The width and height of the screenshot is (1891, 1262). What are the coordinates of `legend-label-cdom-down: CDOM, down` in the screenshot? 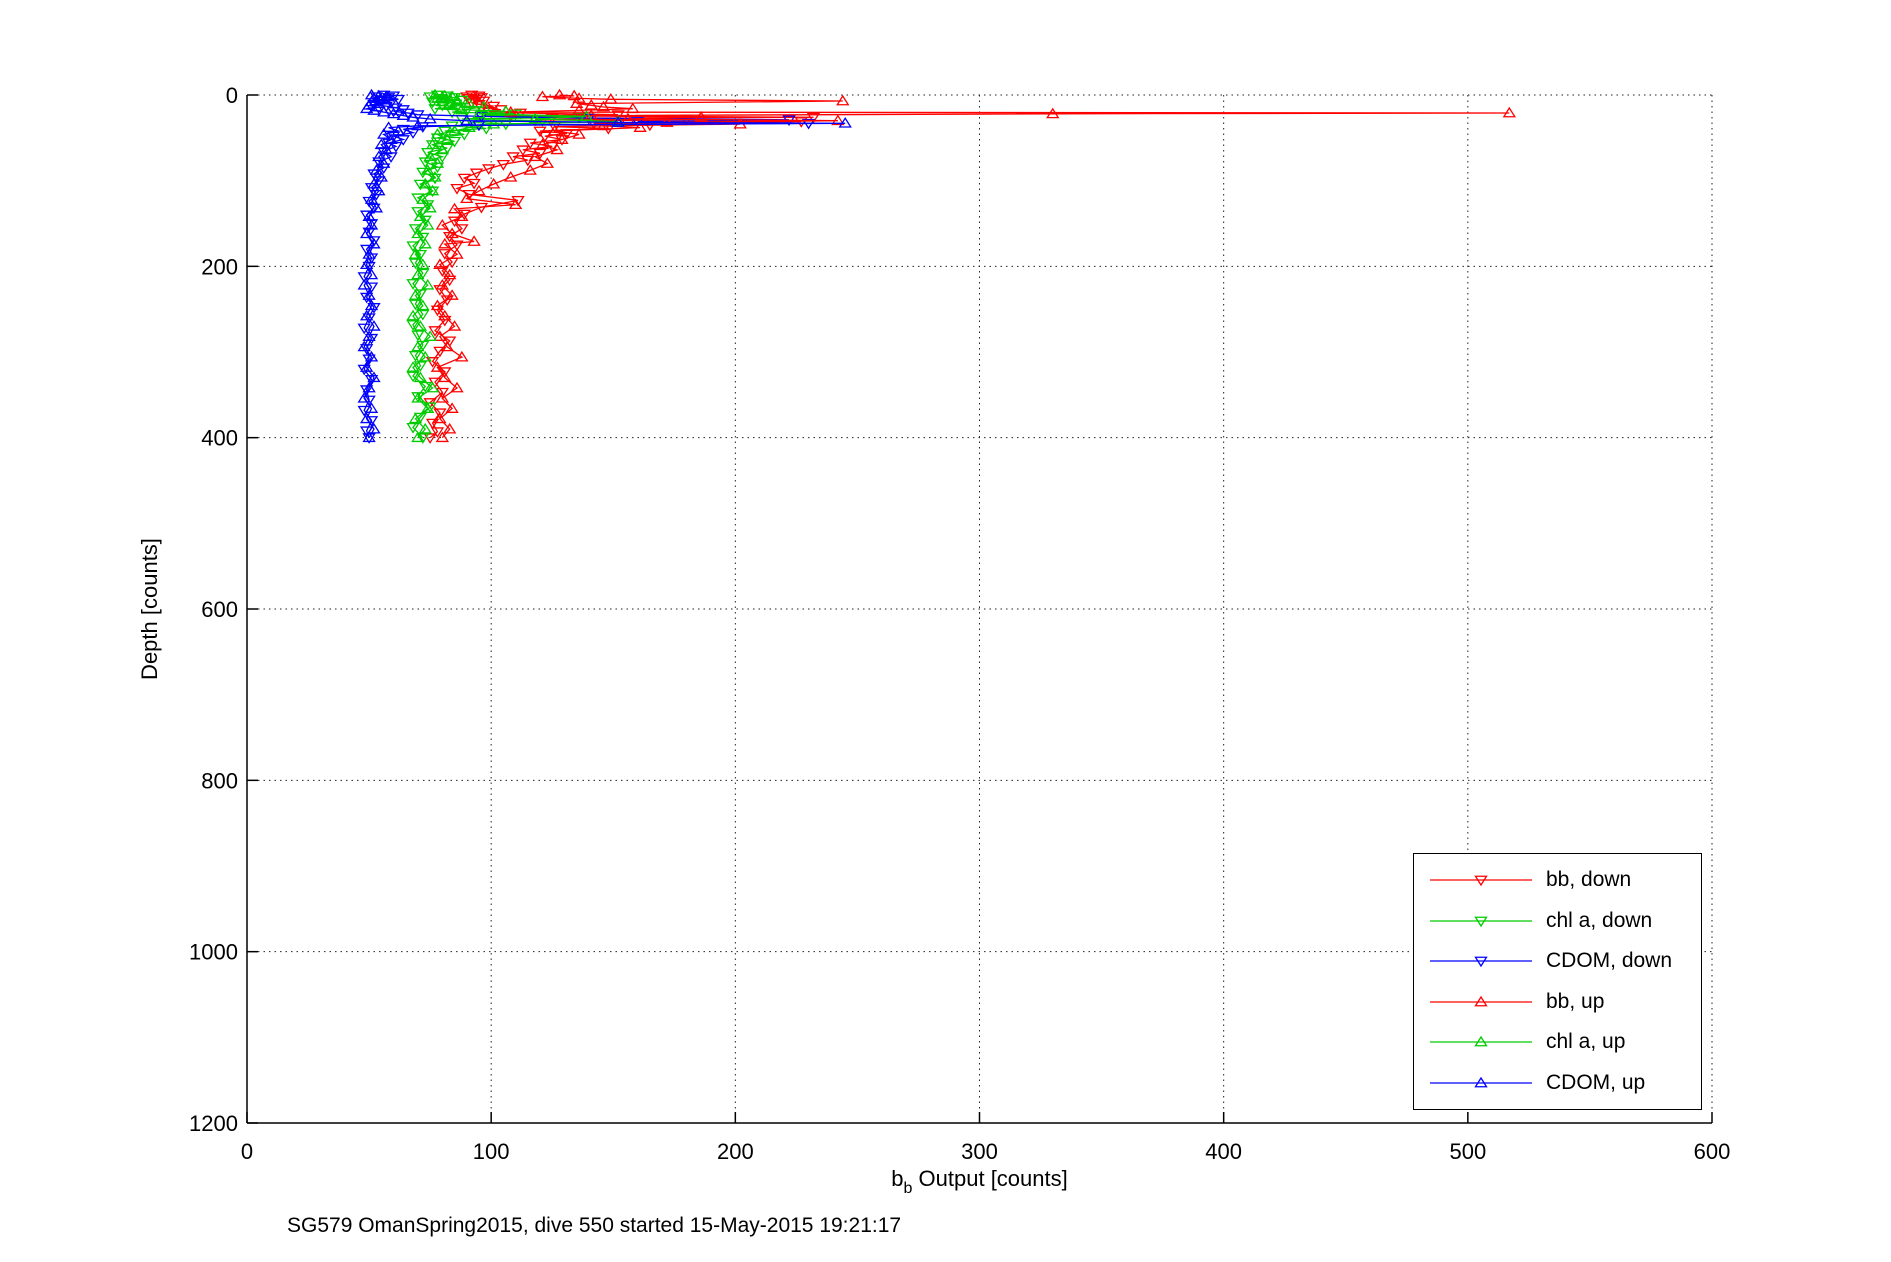 It's located at (1609, 961).